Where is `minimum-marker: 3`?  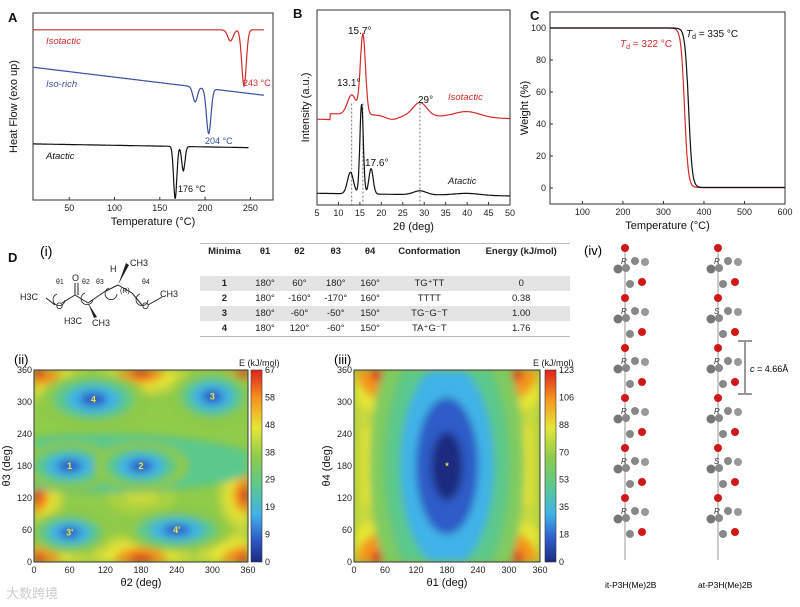 minimum-marker: 3 is located at coordinates (212, 397).